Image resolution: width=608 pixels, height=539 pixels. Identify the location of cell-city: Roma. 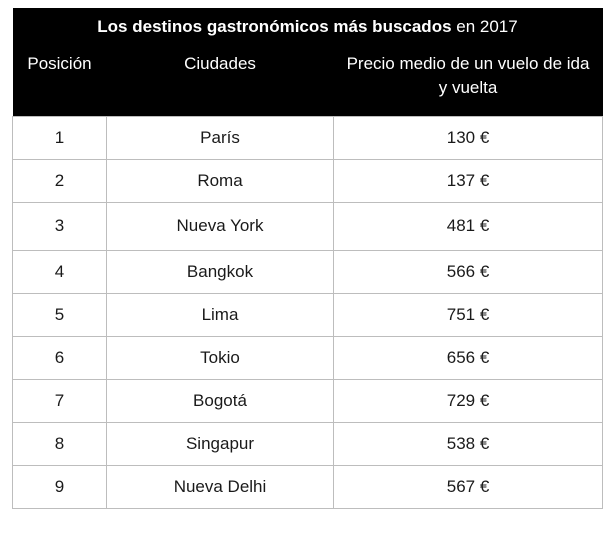
(220, 180).